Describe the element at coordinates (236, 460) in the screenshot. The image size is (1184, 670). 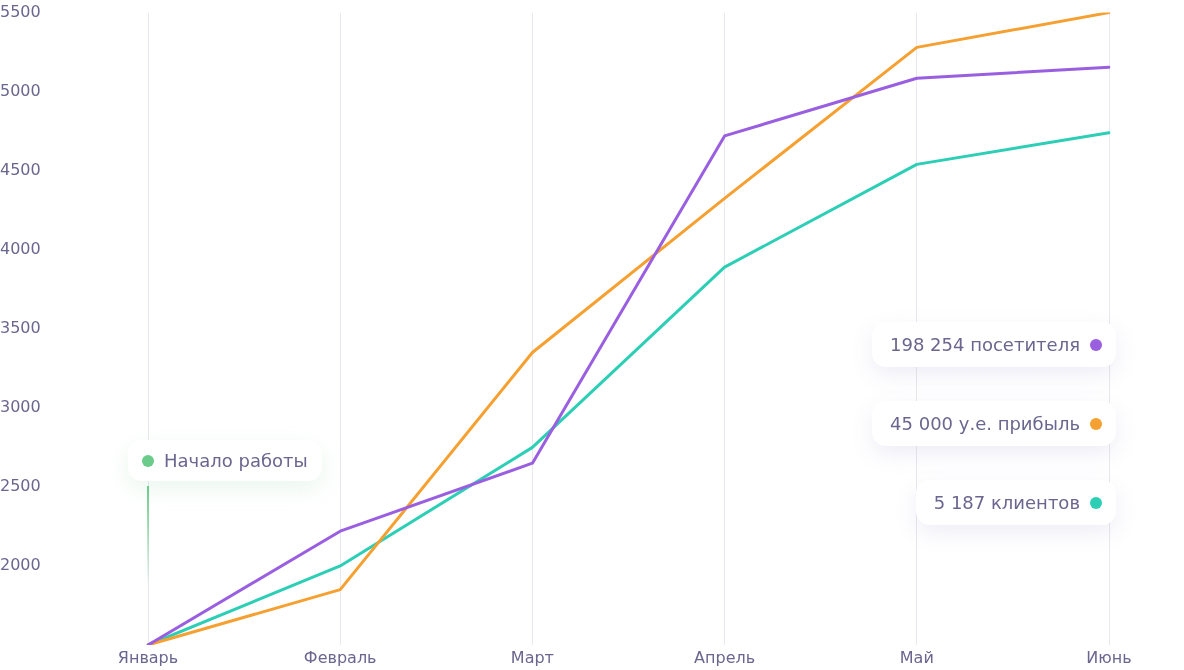
I see `annotation: Начало работы` at that location.